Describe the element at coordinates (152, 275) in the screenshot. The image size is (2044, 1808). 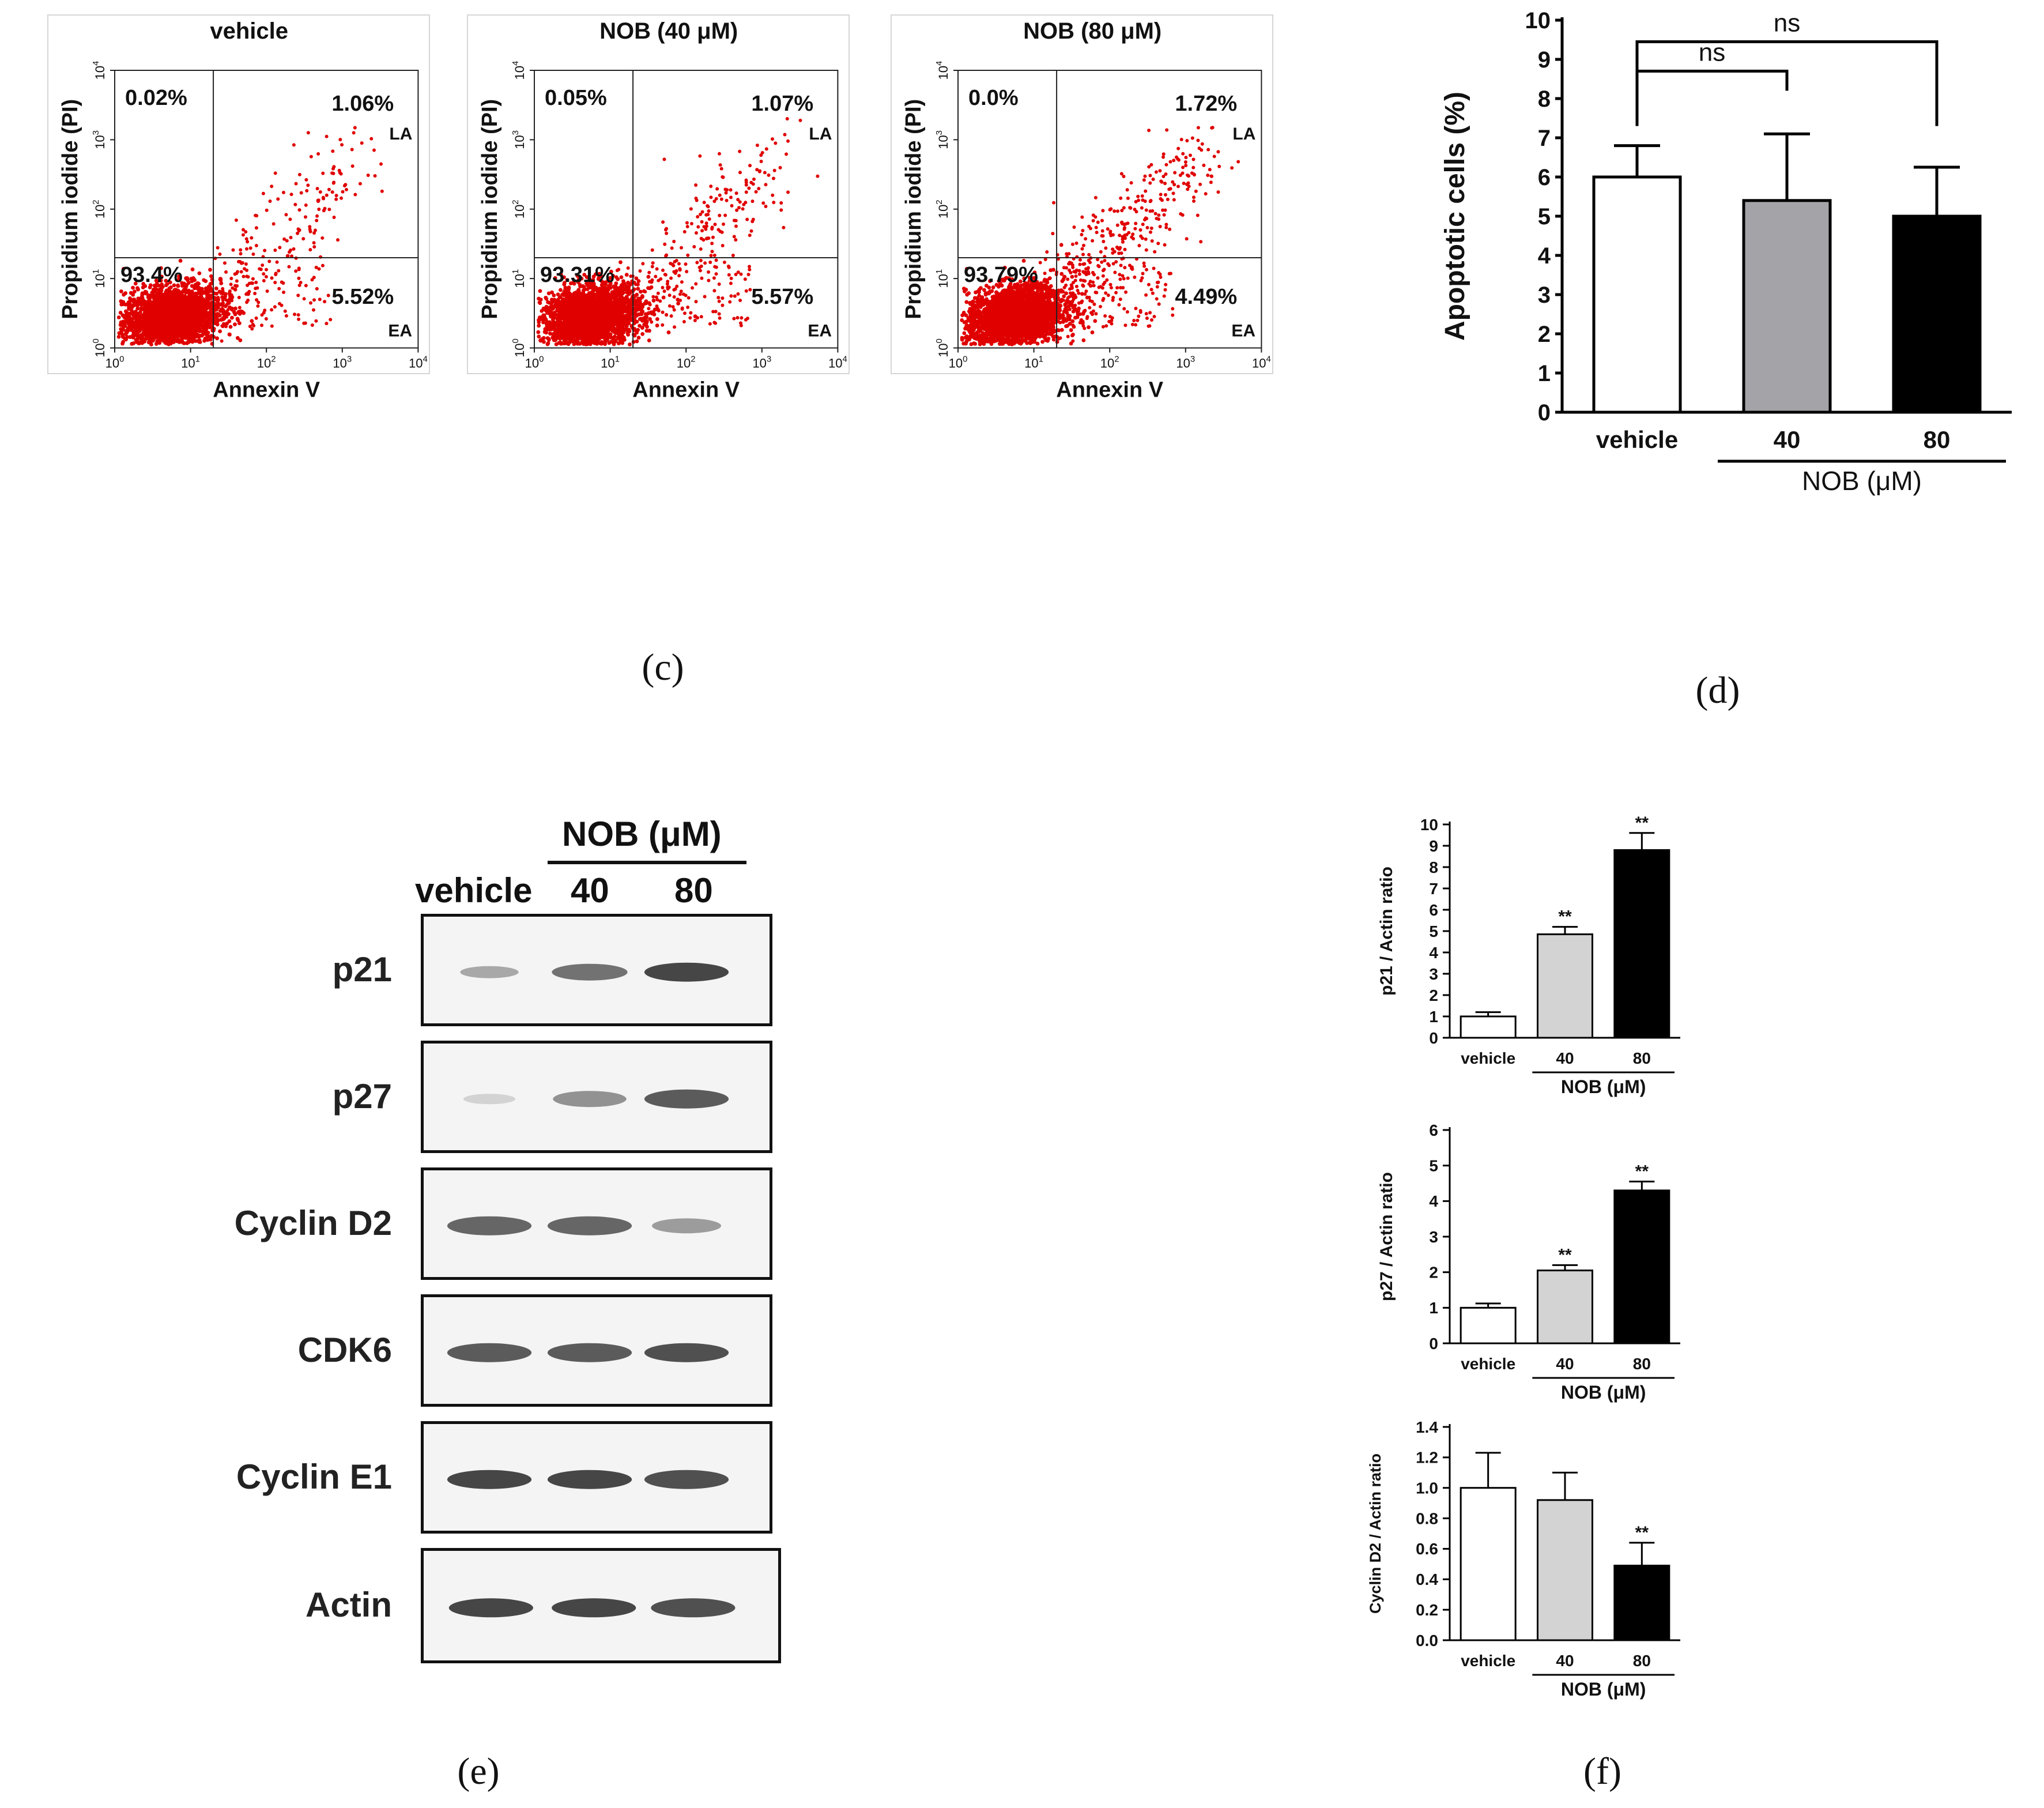
I see `quadrant-ll-pct: 93.4%` at that location.